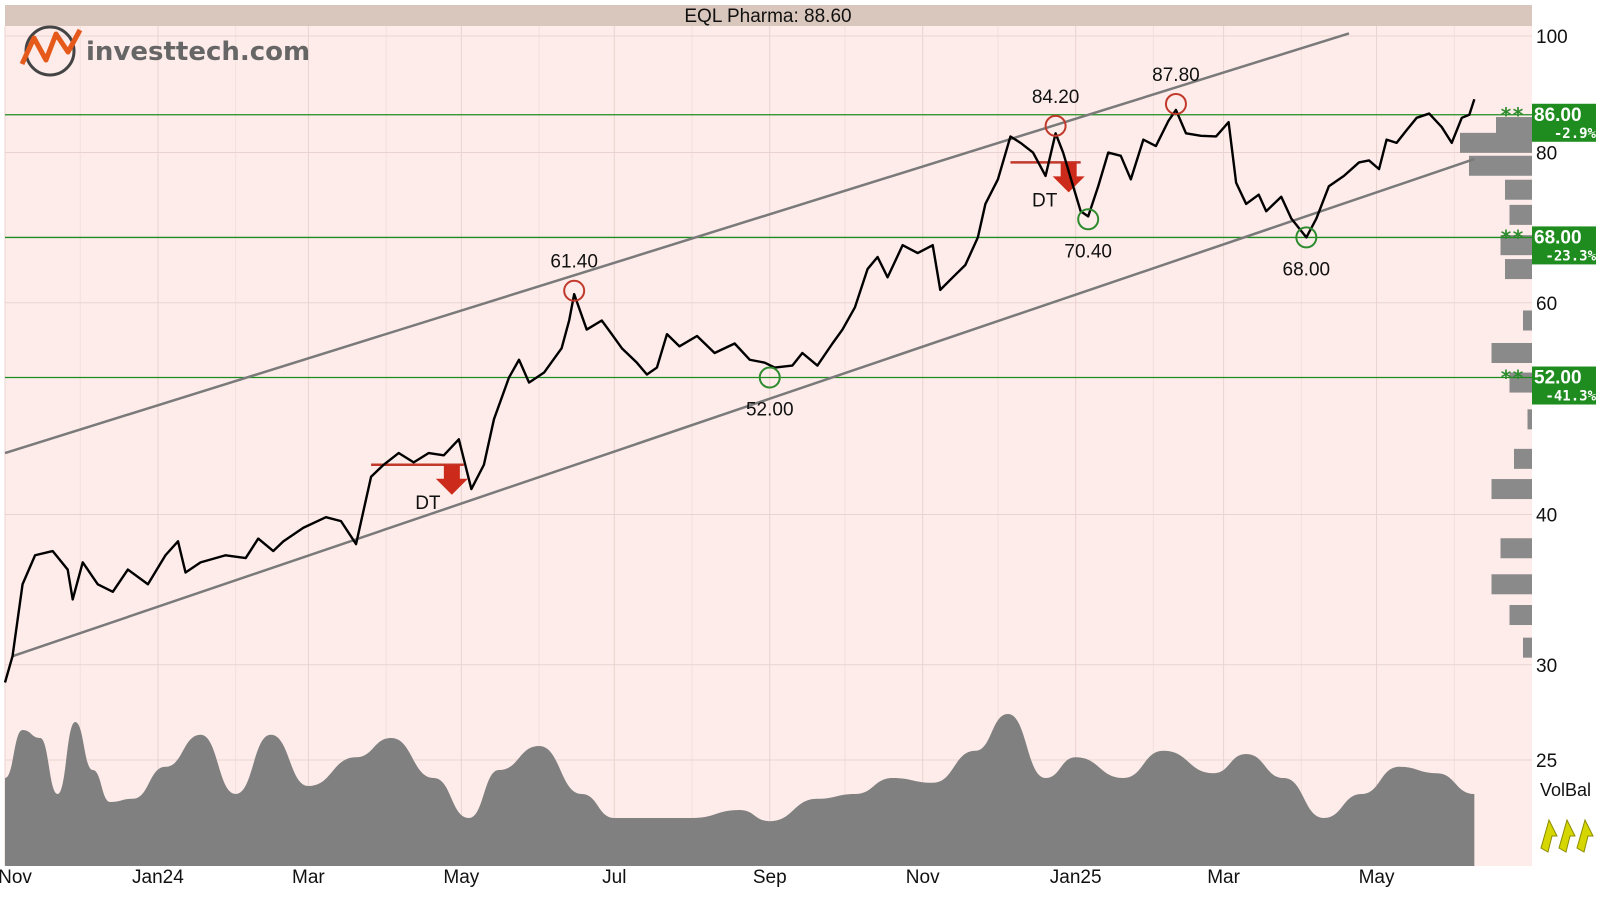 The width and height of the screenshot is (1600, 900). Describe the element at coordinates (697, 877) in the screenshot. I see `x-axis-labels: Nov Jan24 Mar May Jul Sep Nov Jan25 Mar May` at that location.